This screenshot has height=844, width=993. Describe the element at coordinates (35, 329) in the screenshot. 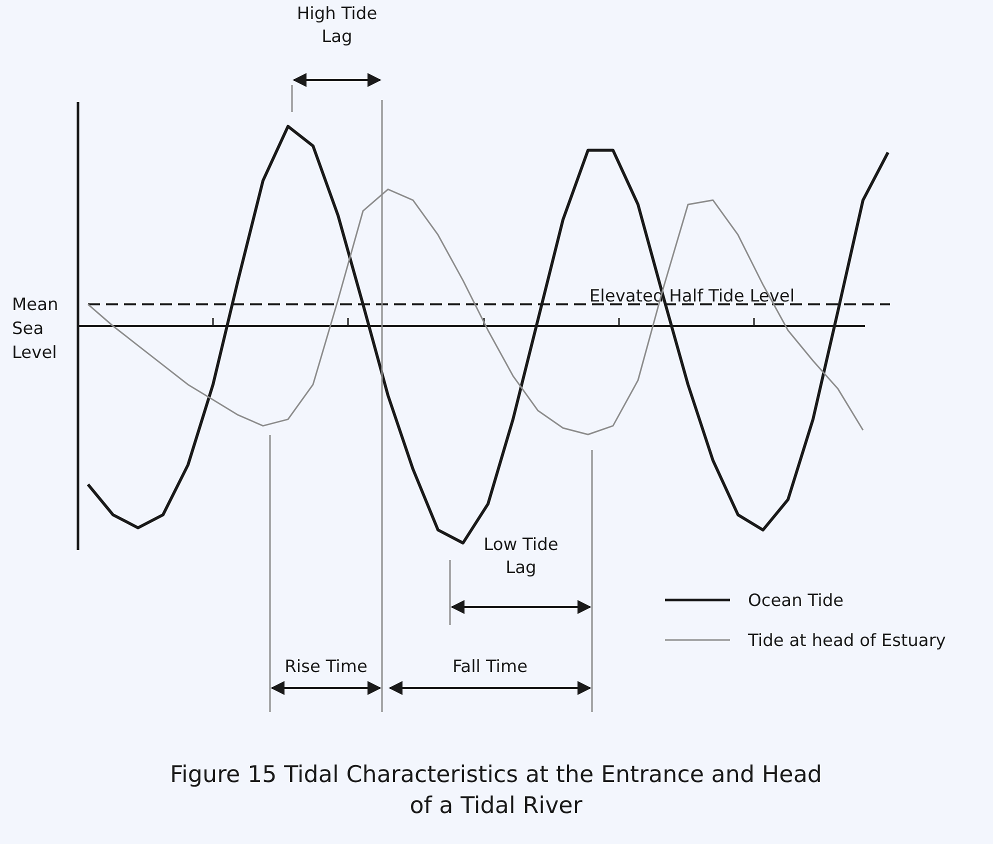

I see `ref-line-label: Mean Sea Level` at that location.